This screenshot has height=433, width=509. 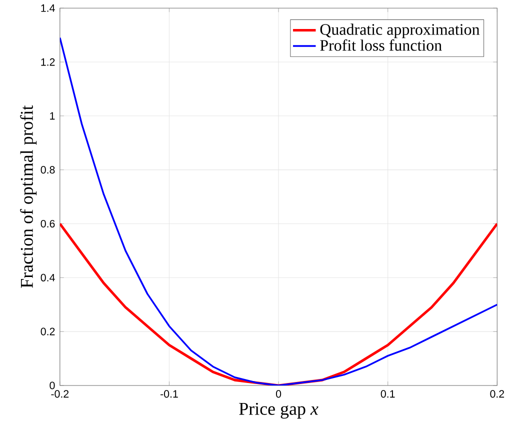 I want to click on y-tick-label: 0.8, so click(x=47, y=170).